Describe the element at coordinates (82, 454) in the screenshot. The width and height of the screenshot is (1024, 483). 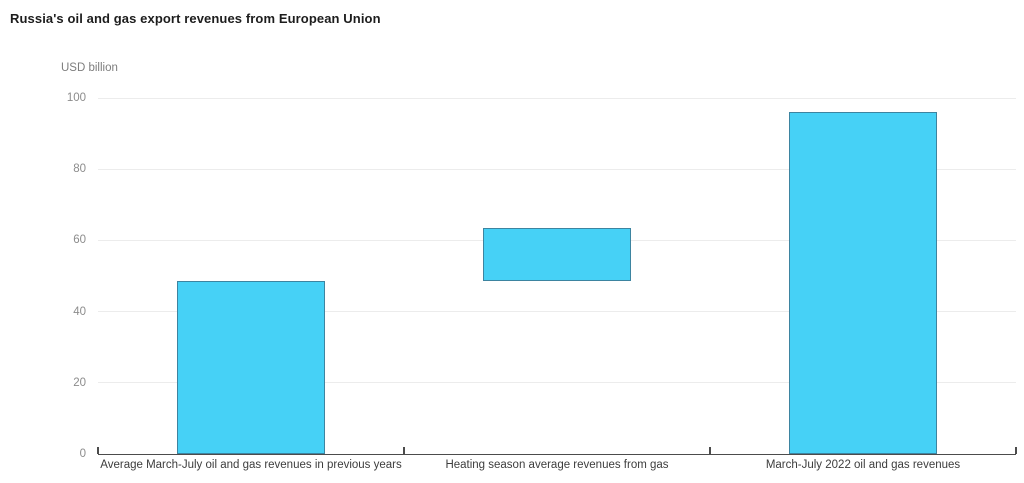
I see `y-tick-label: 0` at that location.